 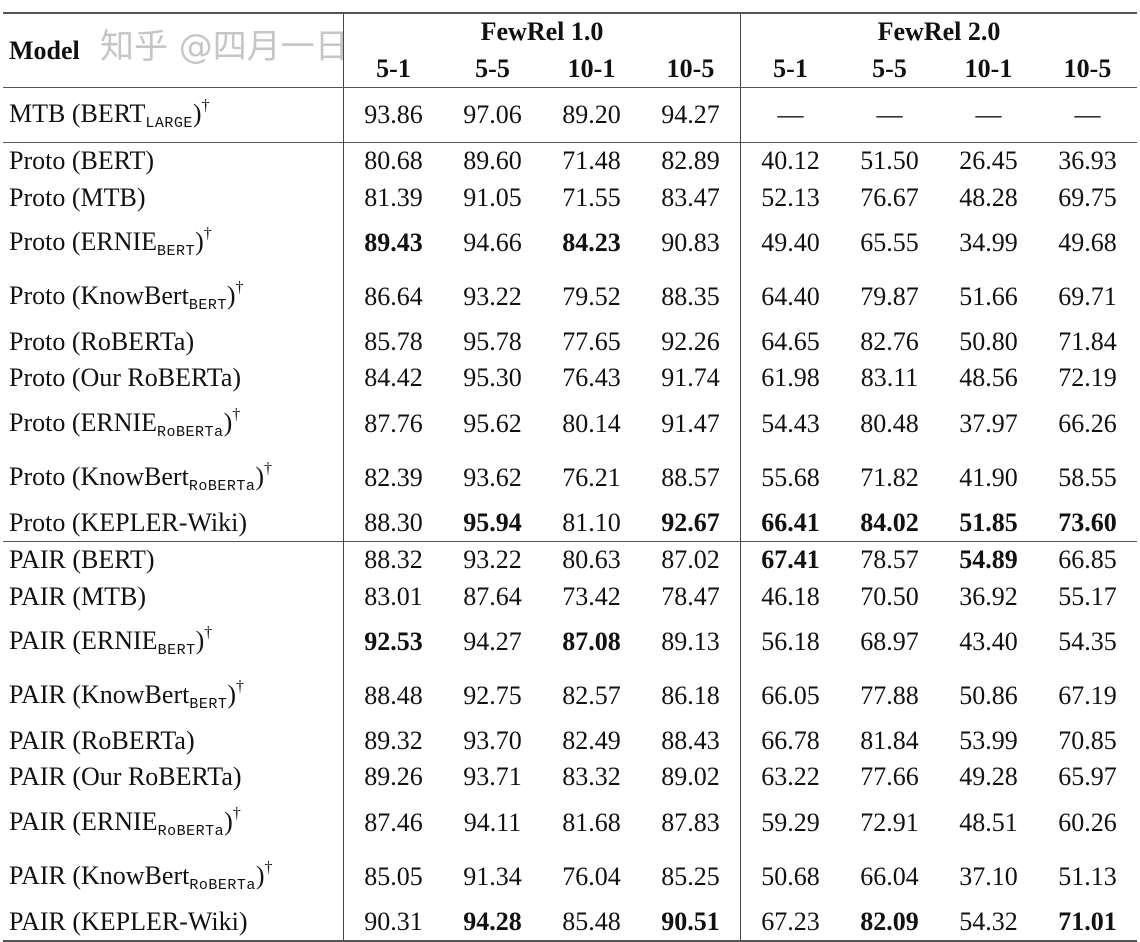 What do you see at coordinates (790, 378) in the screenshot?
I see `score-cell: 61.98` at bounding box center [790, 378].